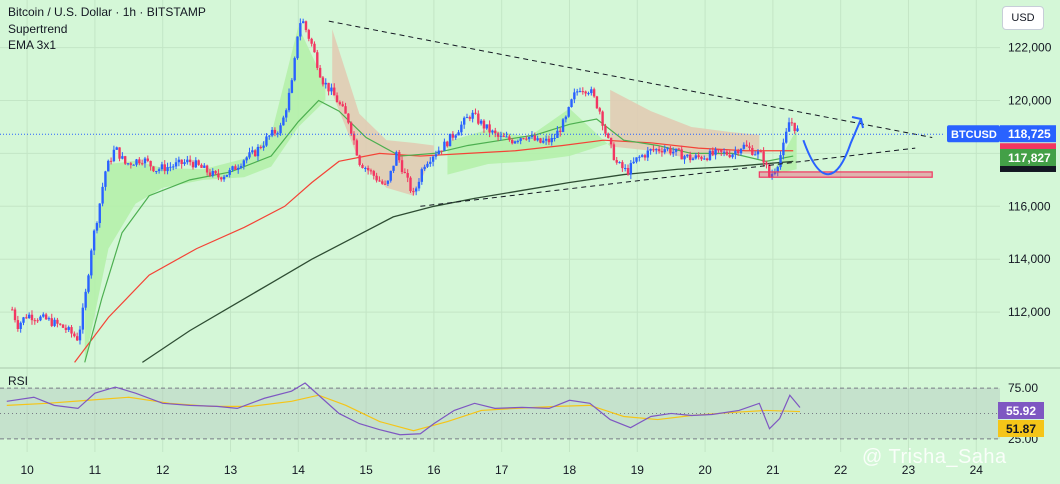 The height and width of the screenshot is (484, 1060). I want to click on y-tick-label: 122,000, so click(1030, 48).